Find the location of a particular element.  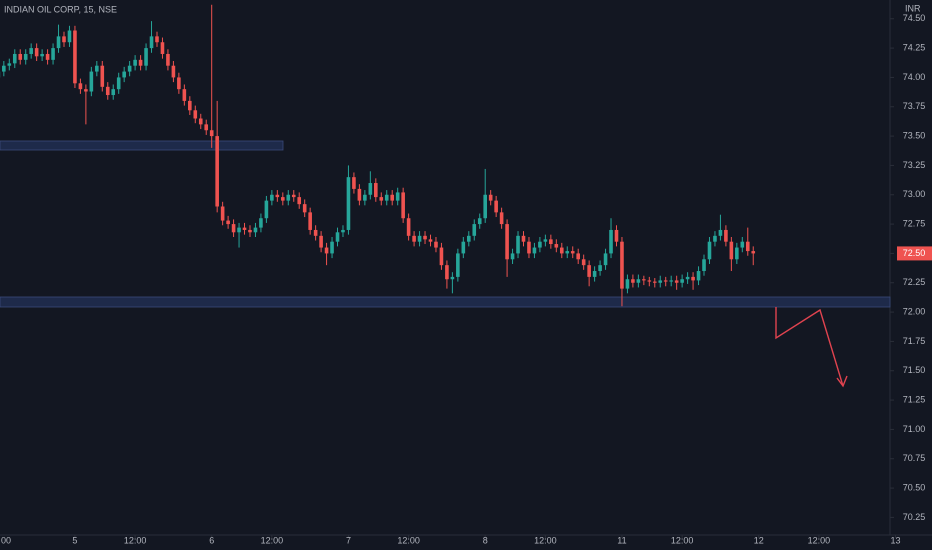

y-tick-label: 74.50 is located at coordinates (914, 18).